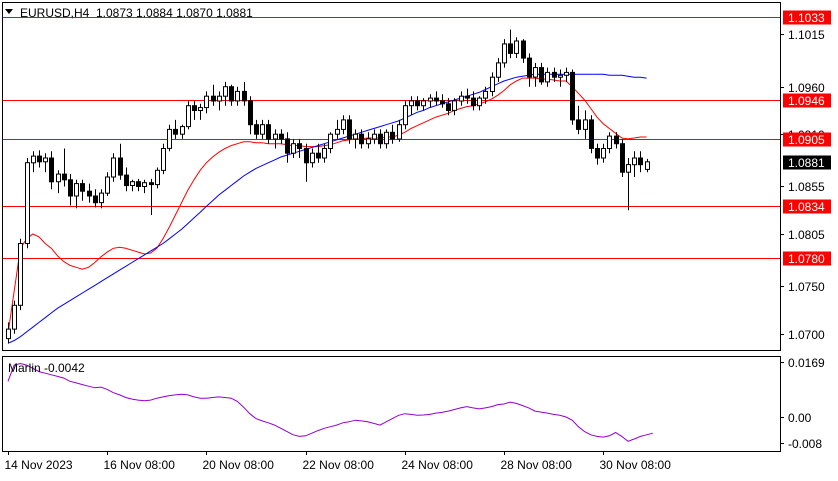  Describe the element at coordinates (806, 101) in the screenshot. I see `level-price-label: 1.0946` at that location.